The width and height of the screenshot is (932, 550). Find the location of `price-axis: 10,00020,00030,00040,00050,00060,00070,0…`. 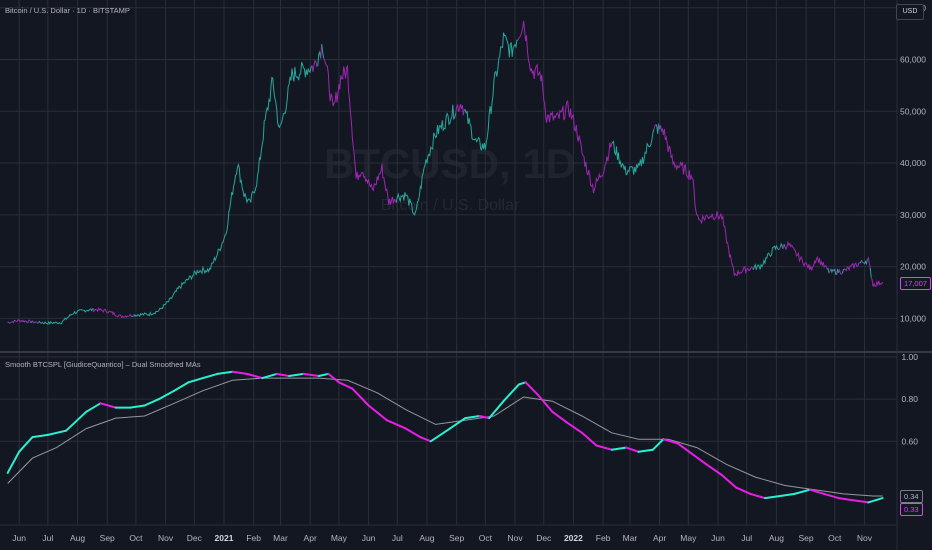

price-axis: 10,00020,00030,00040,00050,00060,00070,0… is located at coordinates (913, 163).